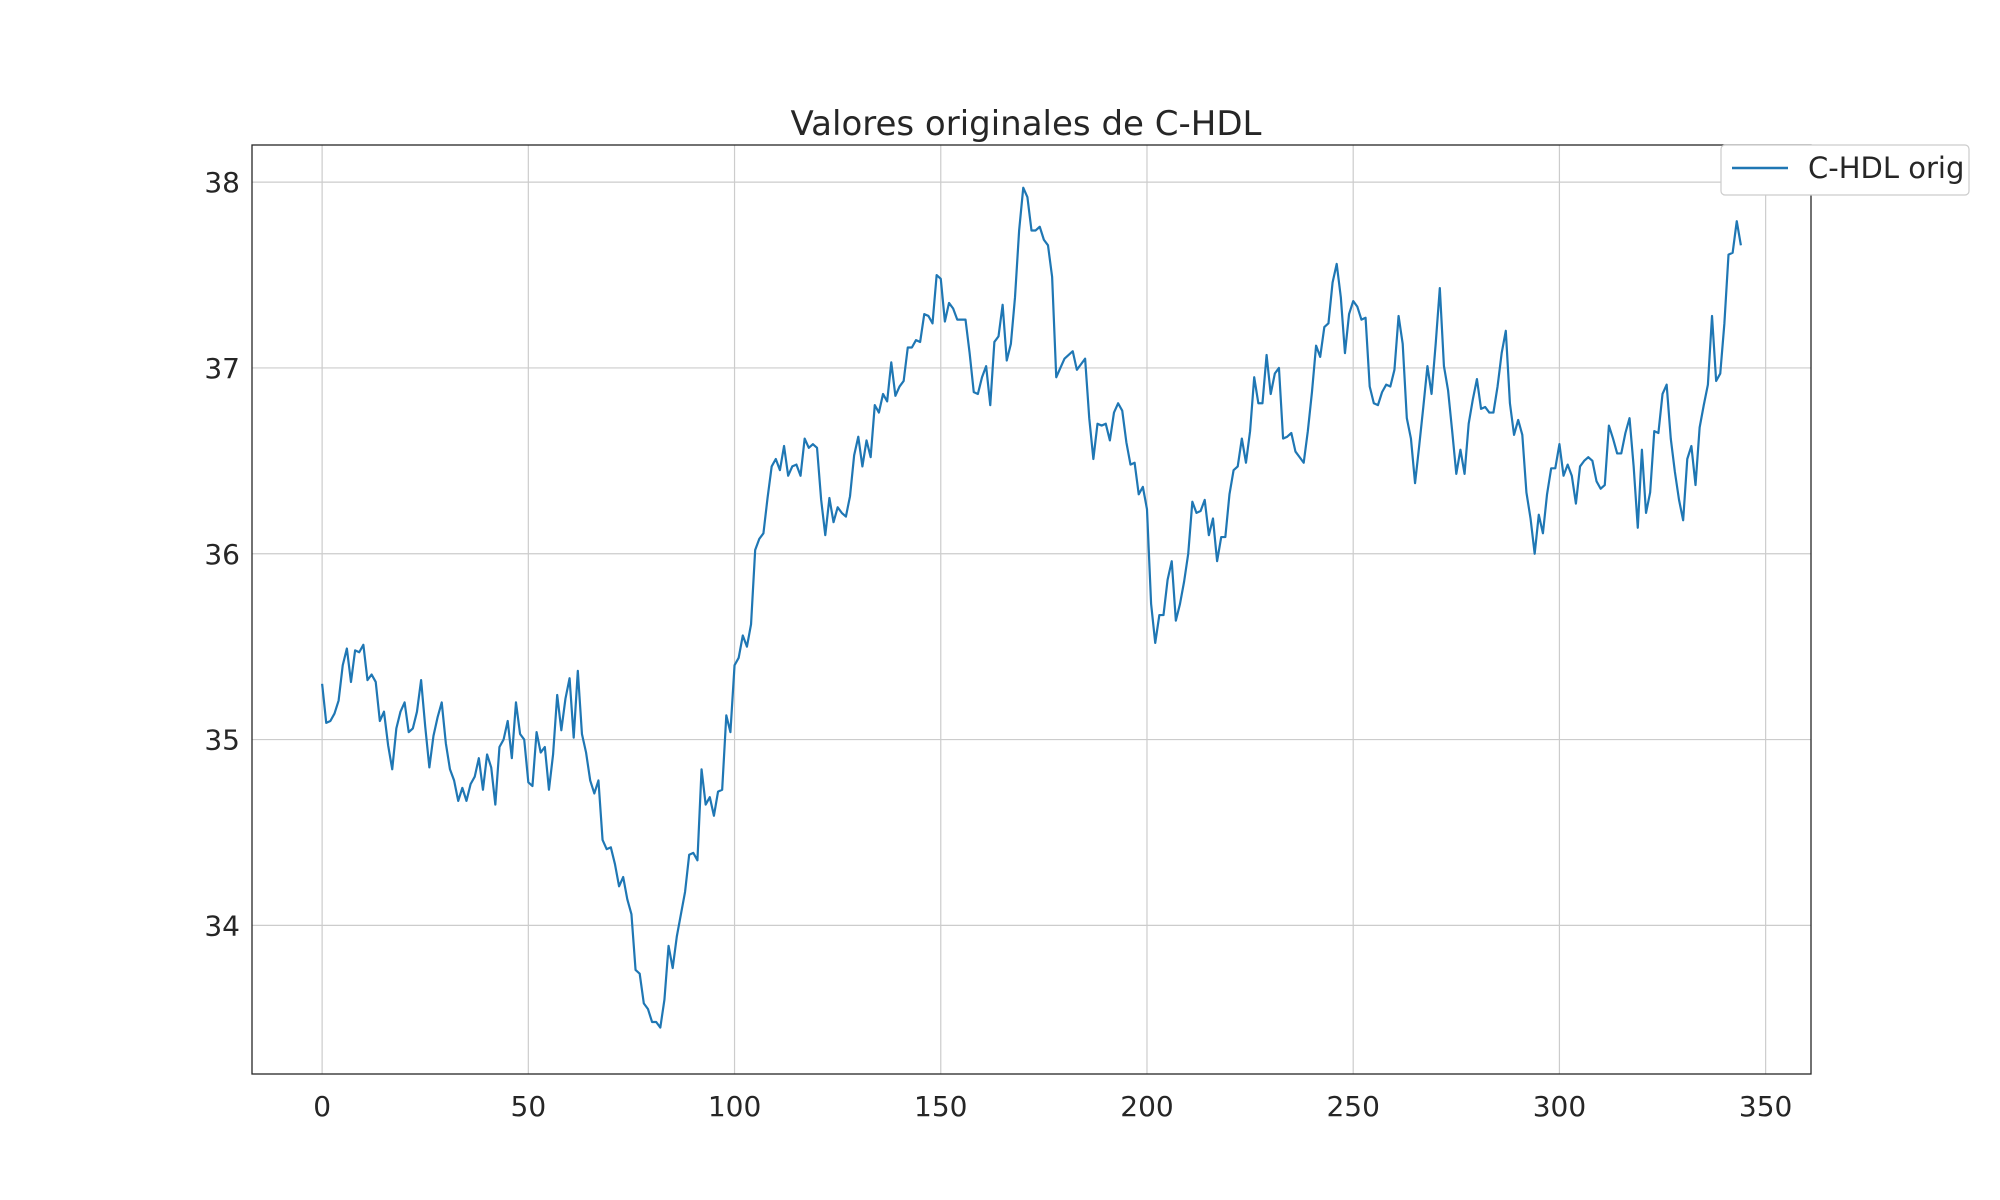  What do you see at coordinates (1352, 1106) in the screenshot?
I see `x-tick-label: 250` at bounding box center [1352, 1106].